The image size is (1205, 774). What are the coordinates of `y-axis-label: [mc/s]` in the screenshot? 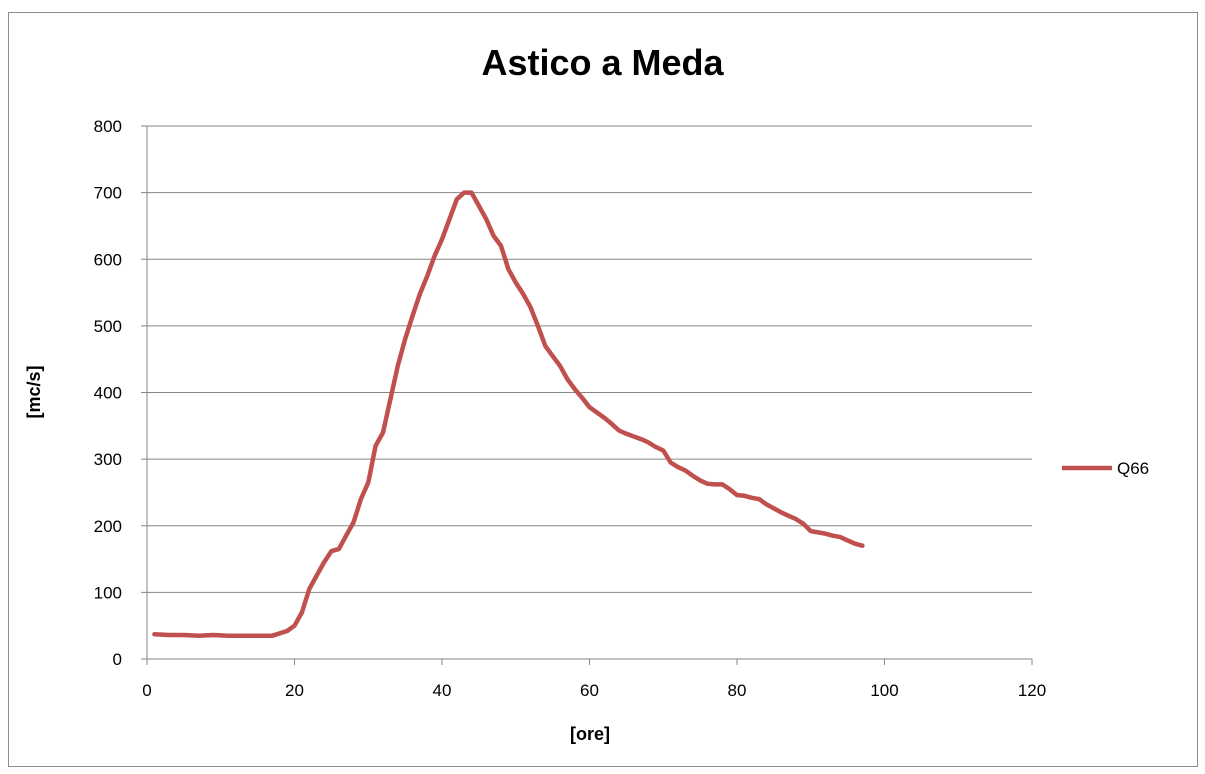 It's located at (34, 391).